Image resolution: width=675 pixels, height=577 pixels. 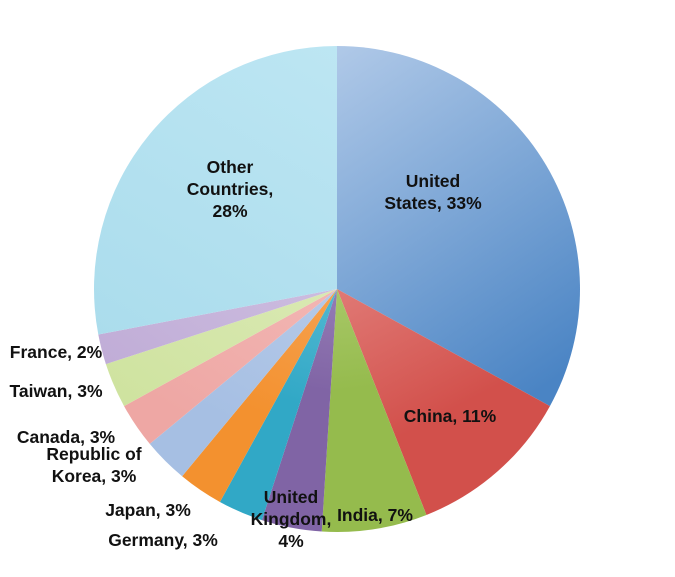 I want to click on pie-label-united-kingdom: United Kingdom, 4%, so click(x=291, y=519).